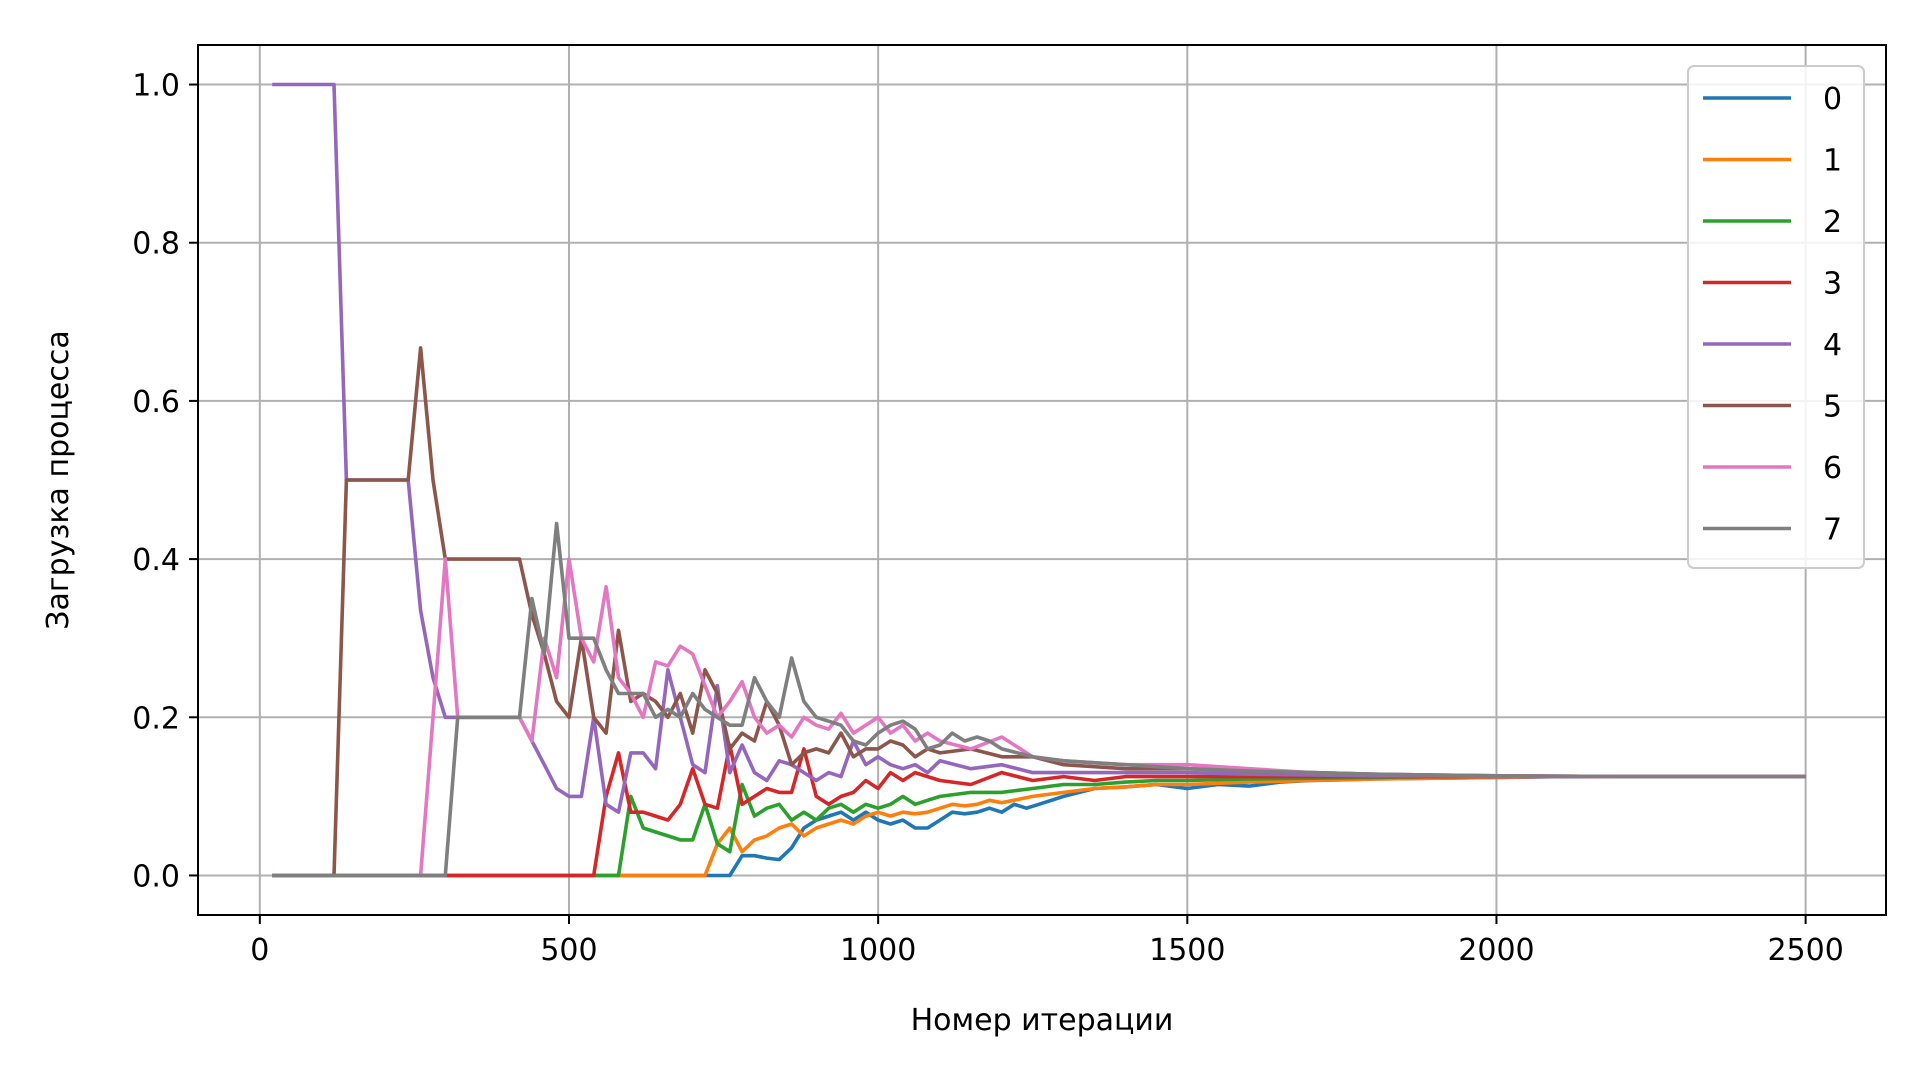 The height and width of the screenshot is (1085, 1920). I want to click on x-tick-label: 2500, so click(1805, 950).